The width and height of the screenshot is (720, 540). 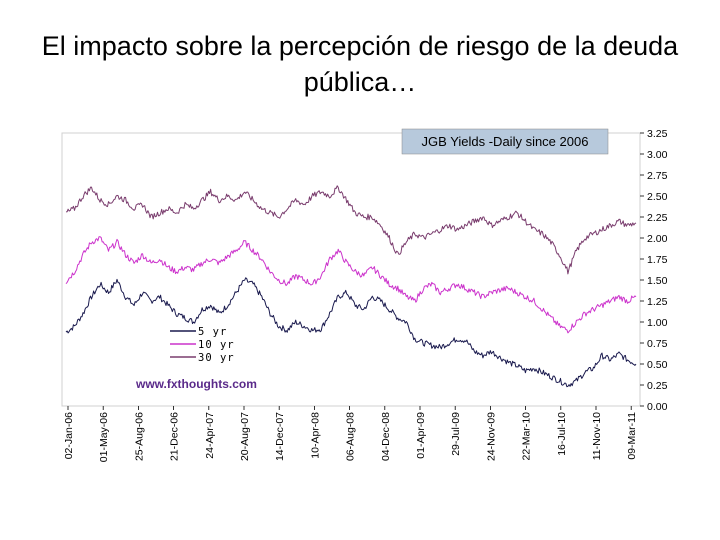 I want to click on y-tick-label: 2.00, so click(x=657, y=239).